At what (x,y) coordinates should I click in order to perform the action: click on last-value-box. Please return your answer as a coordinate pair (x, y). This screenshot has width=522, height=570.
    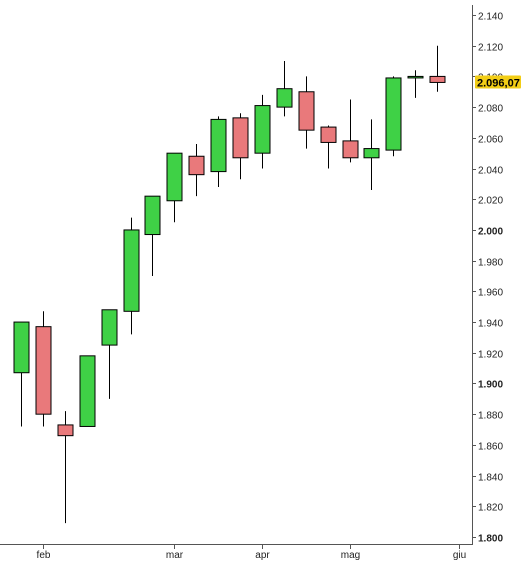
    Looking at the image, I should click on (498, 82).